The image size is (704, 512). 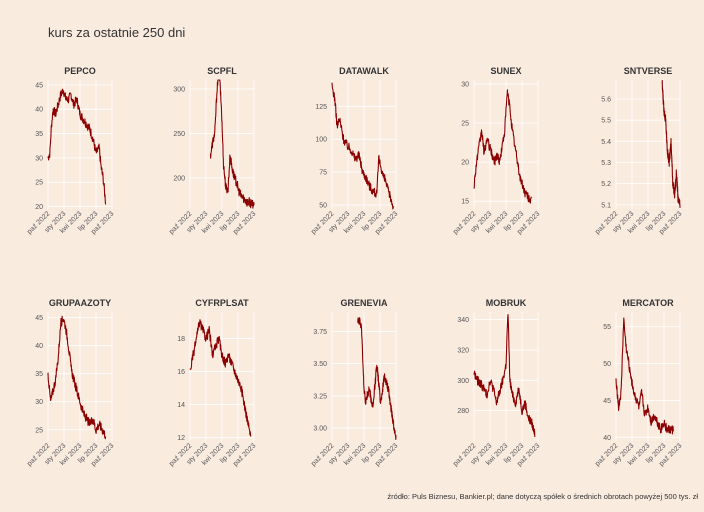 I want to click on price-line-grenevia, so click(x=377, y=379).